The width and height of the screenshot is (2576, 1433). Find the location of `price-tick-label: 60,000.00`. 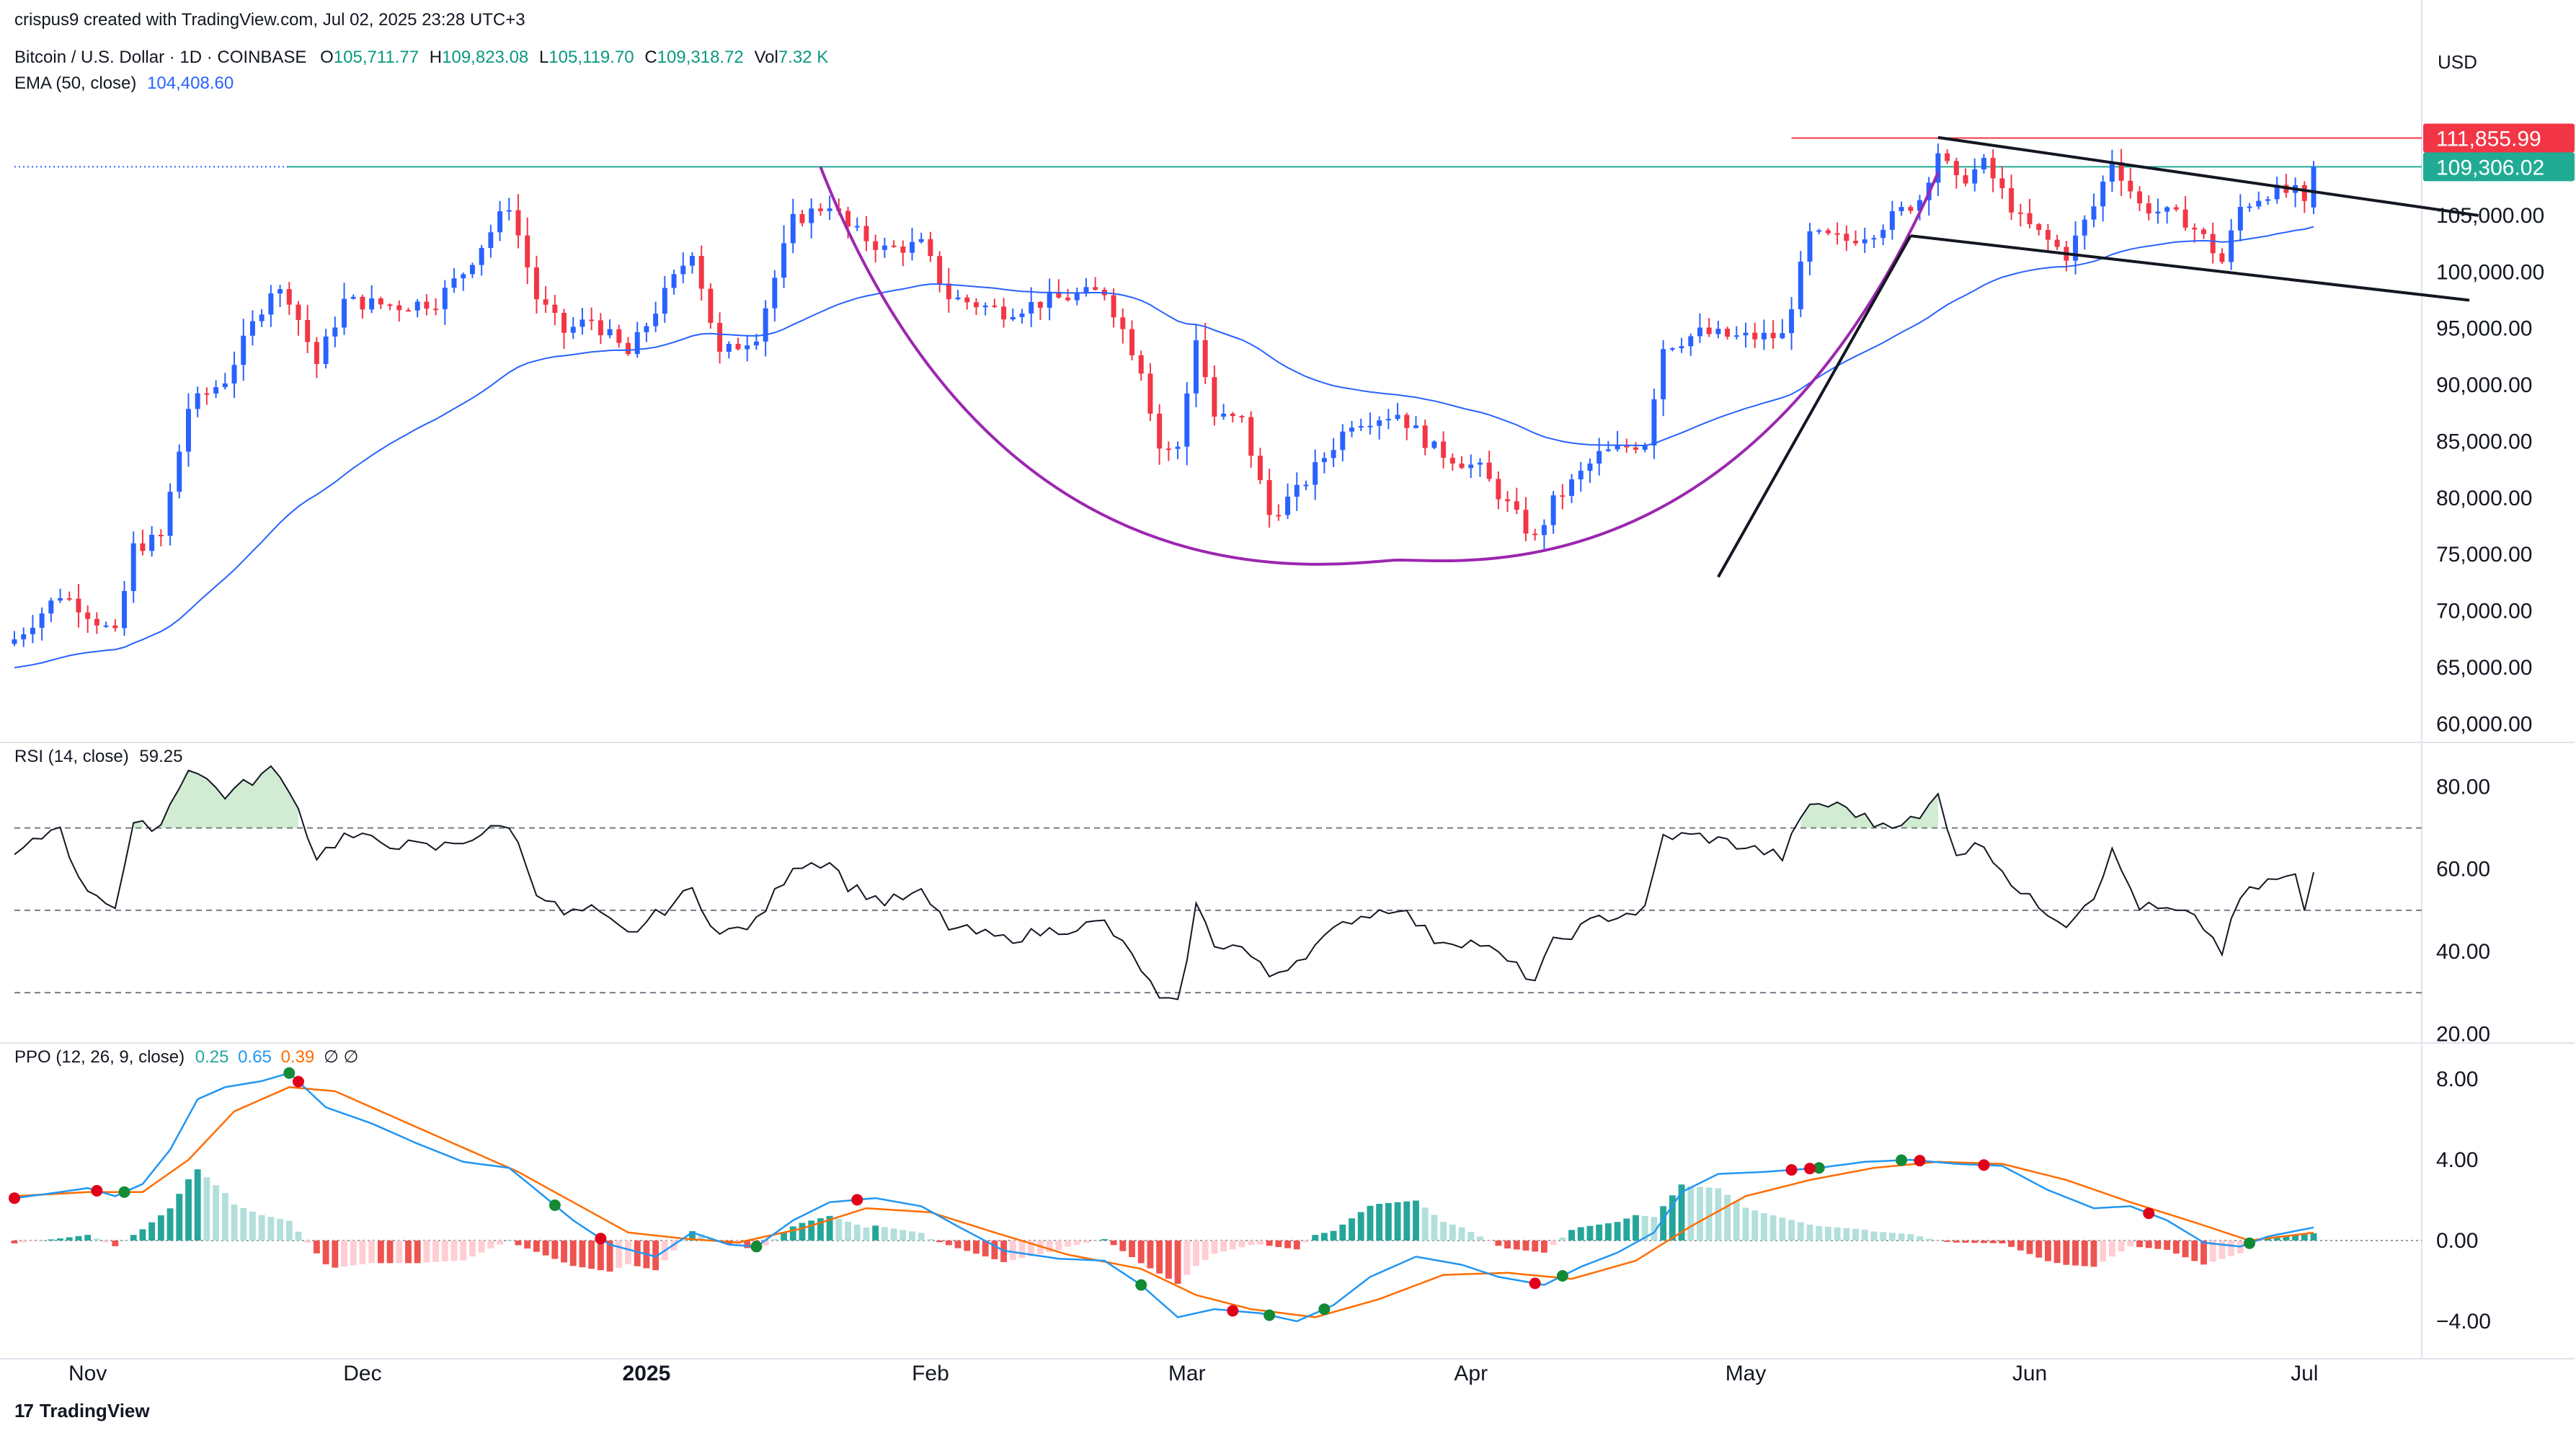

price-tick-label: 60,000.00 is located at coordinates (2484, 724).